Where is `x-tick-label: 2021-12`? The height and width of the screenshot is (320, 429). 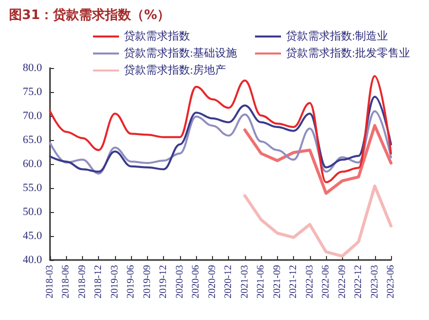 x-tick-label: 2021-12 is located at coordinates (294, 281).